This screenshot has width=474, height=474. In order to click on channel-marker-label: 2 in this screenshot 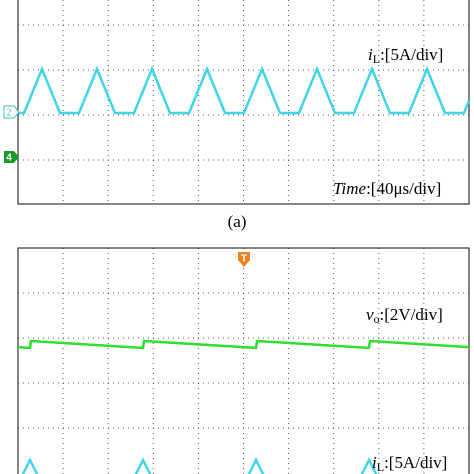, I will do `click(9, 112)`.